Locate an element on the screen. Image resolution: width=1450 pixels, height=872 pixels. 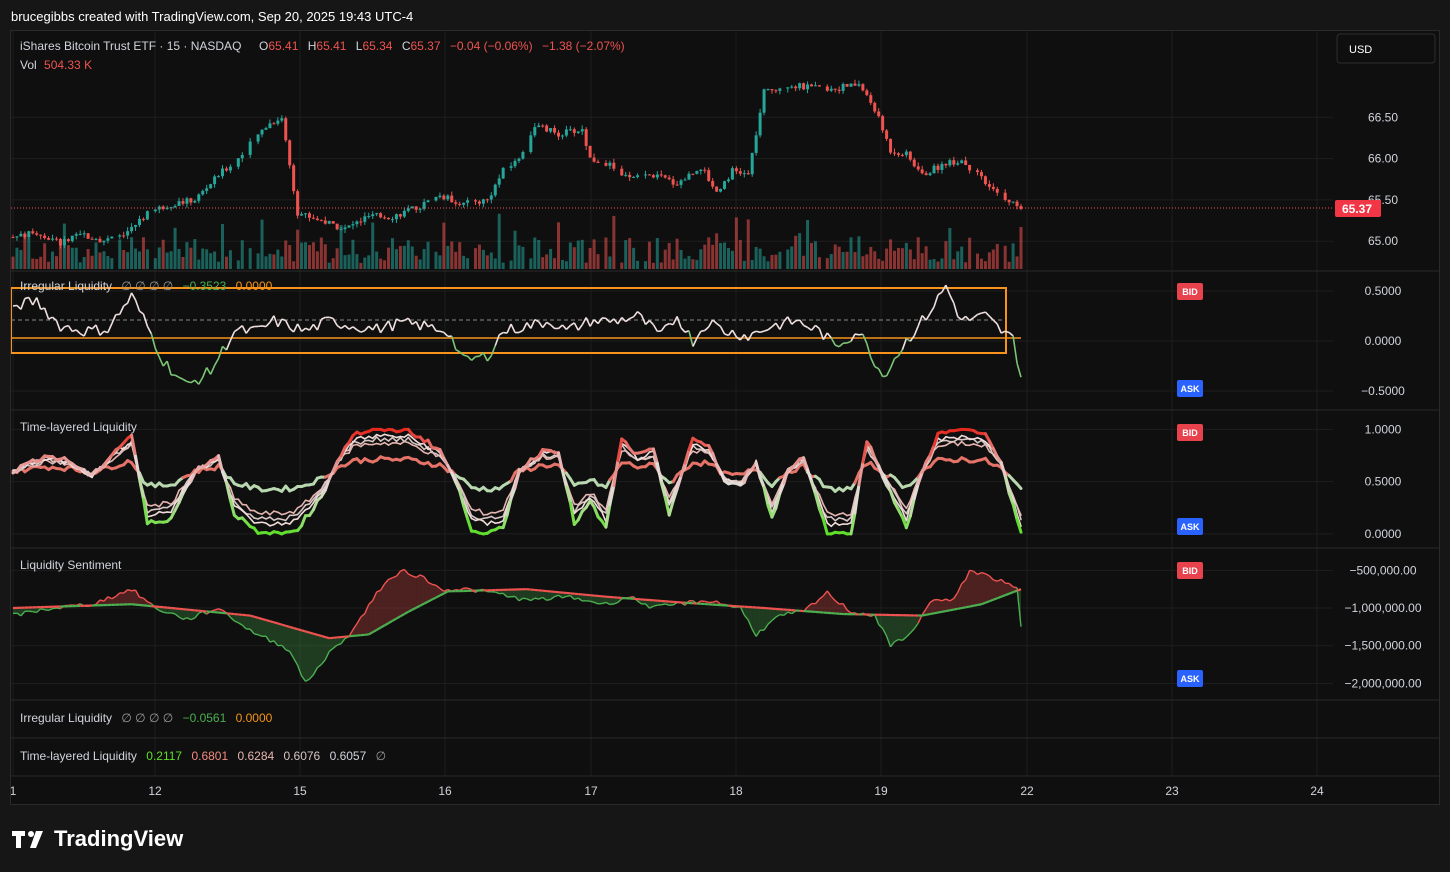
irregular-value-2: 0.0000 is located at coordinates (254, 286).